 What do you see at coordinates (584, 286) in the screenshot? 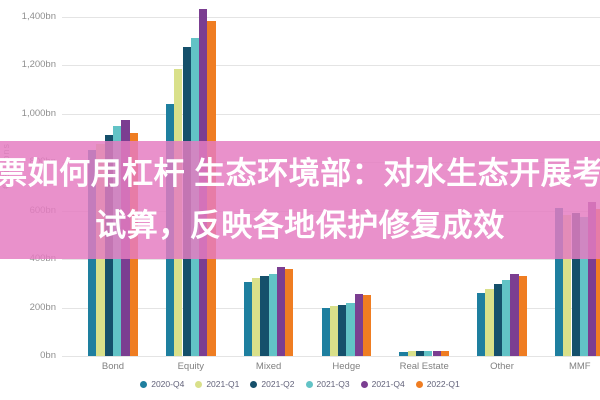
I see `bar-mmf-2021-Q3` at bounding box center [584, 286].